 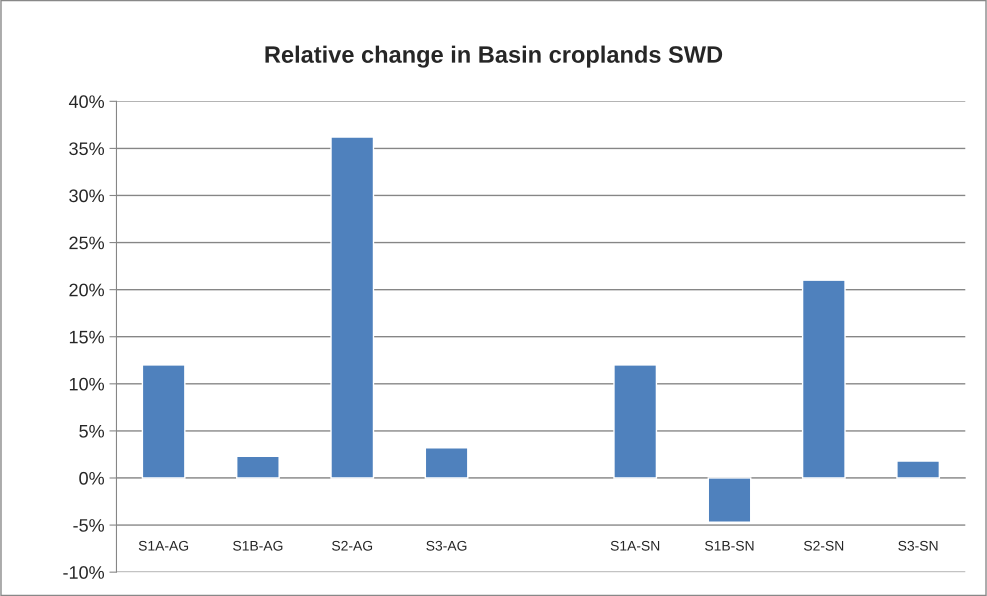 What do you see at coordinates (86, 195) in the screenshot?
I see `y-tick-label: 30%` at bounding box center [86, 195].